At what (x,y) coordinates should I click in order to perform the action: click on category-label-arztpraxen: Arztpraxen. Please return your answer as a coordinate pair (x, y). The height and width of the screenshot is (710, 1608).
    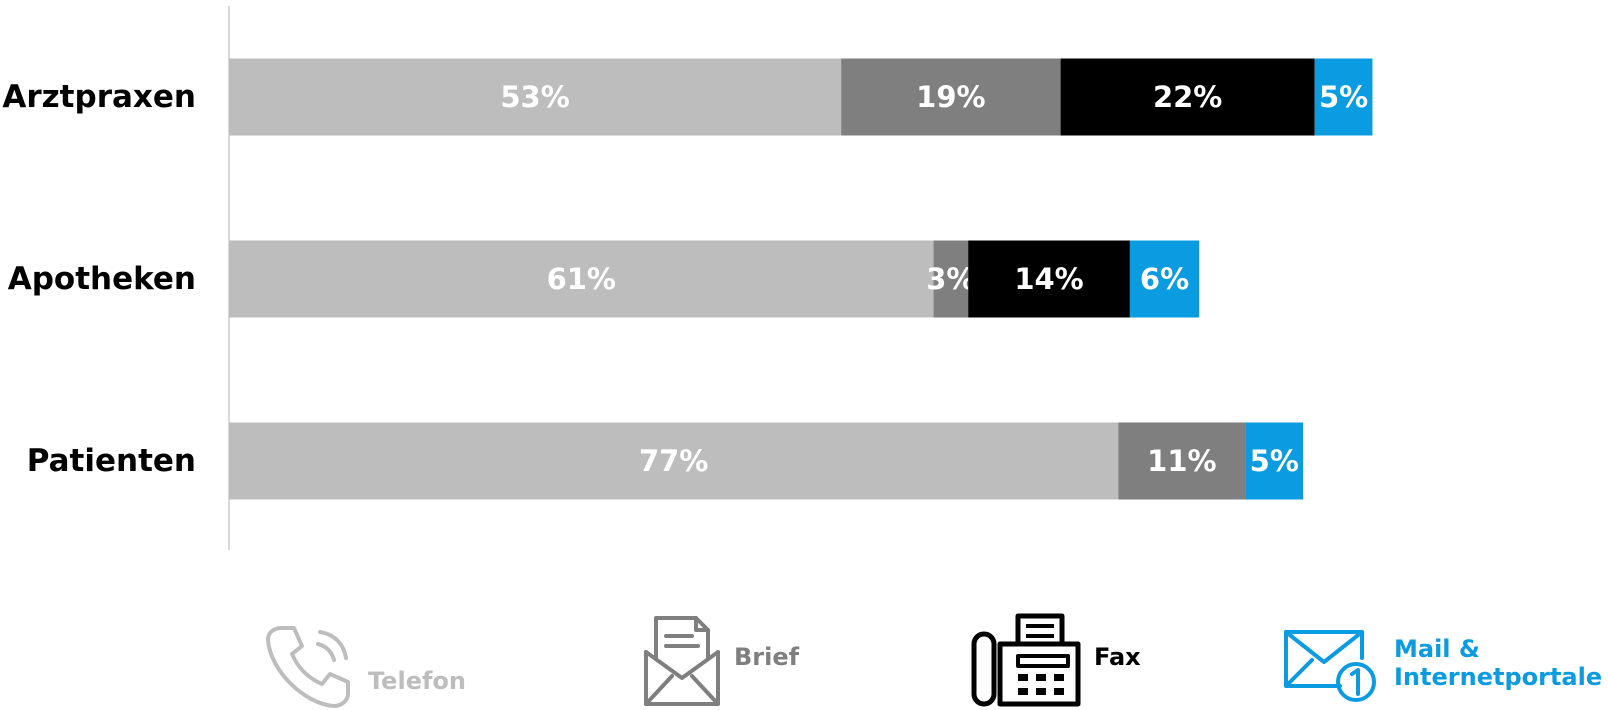
    Looking at the image, I should click on (99, 97).